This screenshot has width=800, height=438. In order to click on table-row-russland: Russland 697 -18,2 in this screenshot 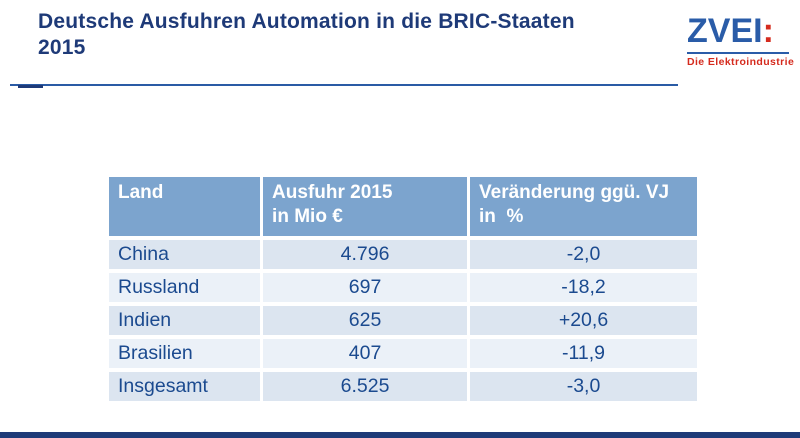, I will do `click(403, 285)`.